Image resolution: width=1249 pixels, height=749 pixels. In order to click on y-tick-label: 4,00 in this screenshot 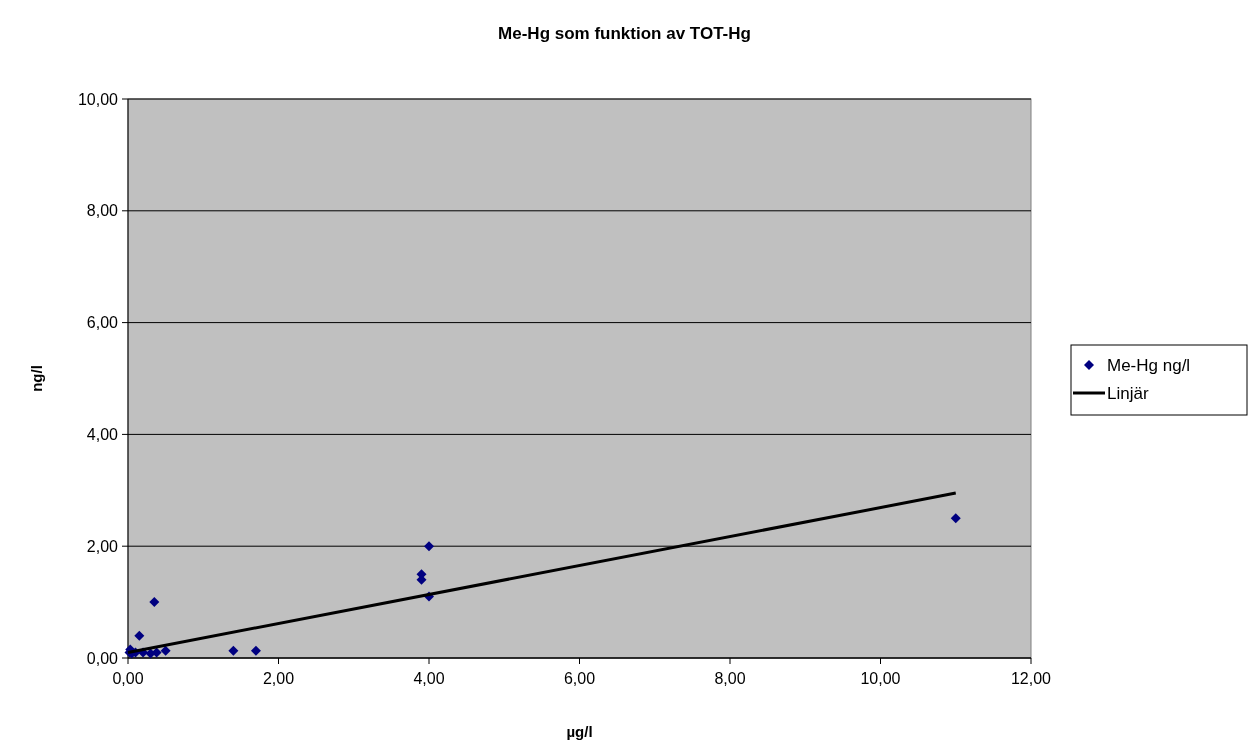, I will do `click(102, 434)`.